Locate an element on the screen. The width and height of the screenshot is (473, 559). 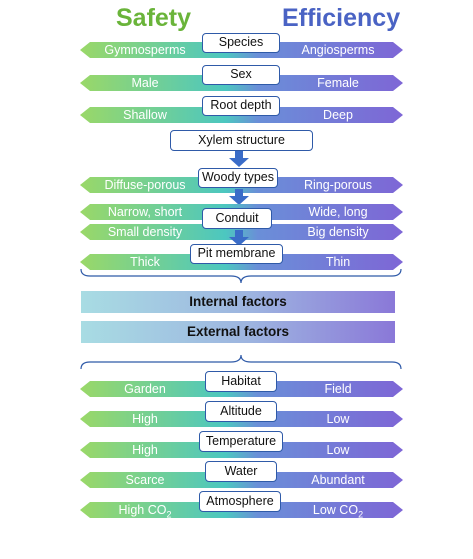
row-left-label: Diffuse-porous is located at coordinates (145, 185).